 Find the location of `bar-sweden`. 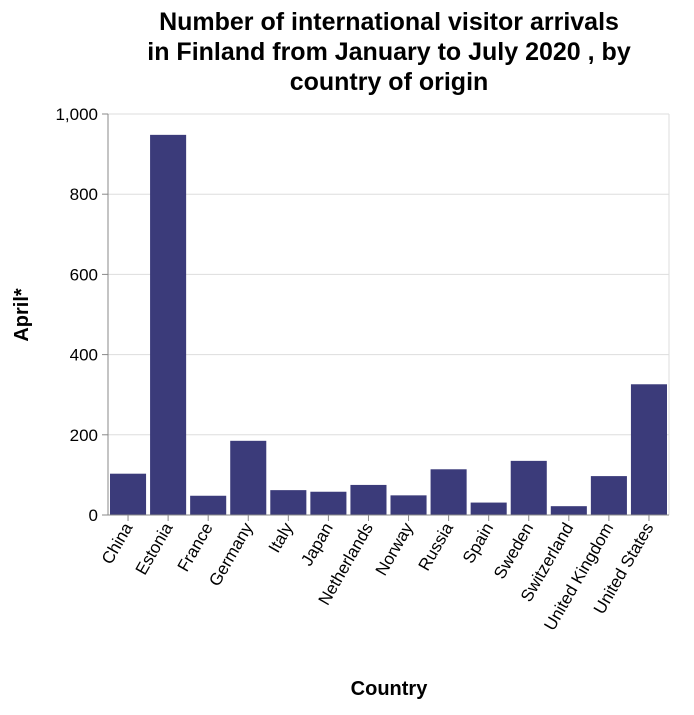

bar-sweden is located at coordinates (528, 487).